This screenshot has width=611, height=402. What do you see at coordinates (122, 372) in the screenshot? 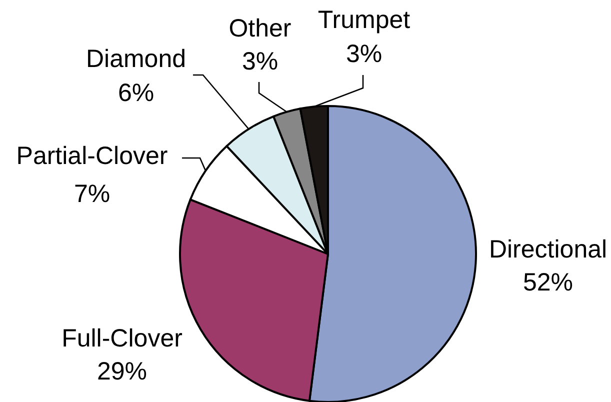
I see `data-label: 29%` at bounding box center [122, 372].